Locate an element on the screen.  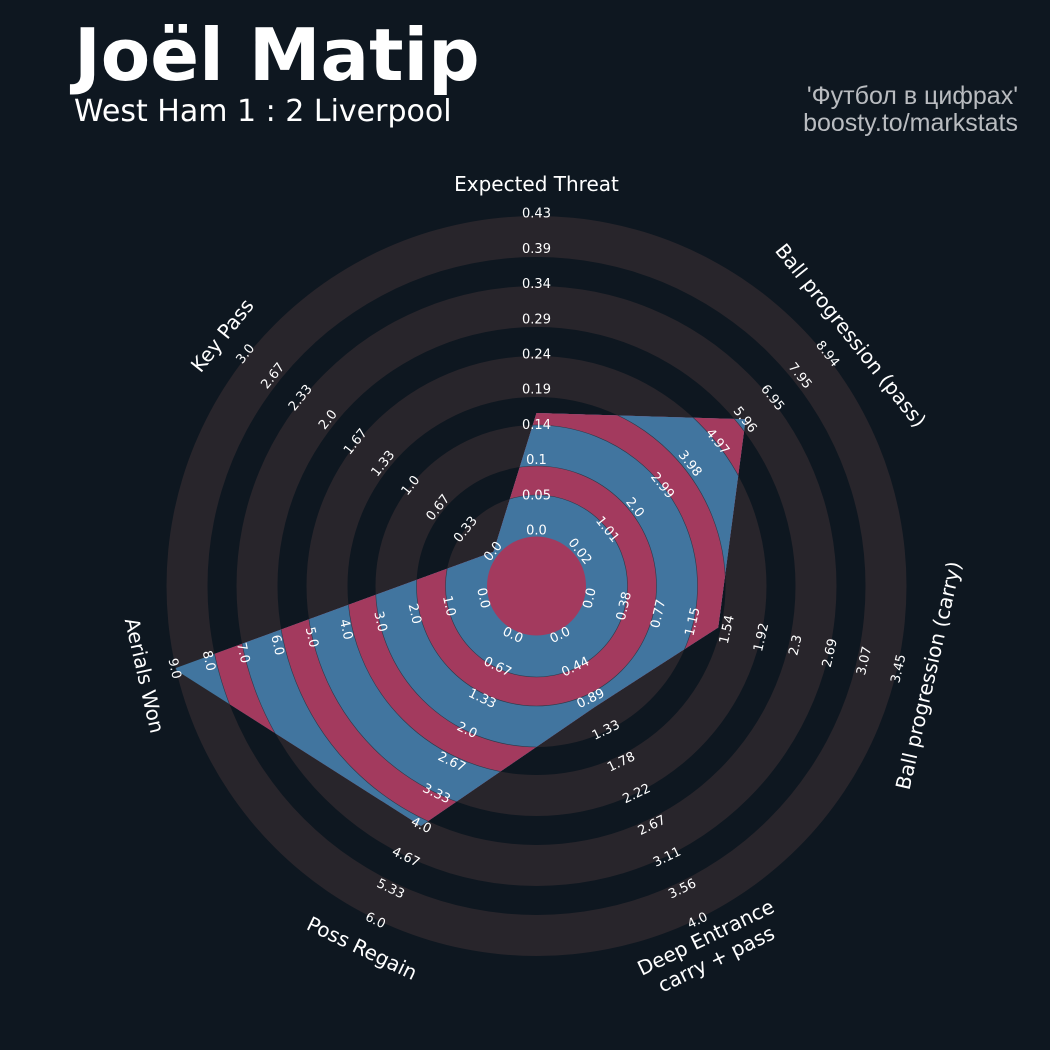
credit-line-2: boosty.to/markstats is located at coordinates (910, 123).